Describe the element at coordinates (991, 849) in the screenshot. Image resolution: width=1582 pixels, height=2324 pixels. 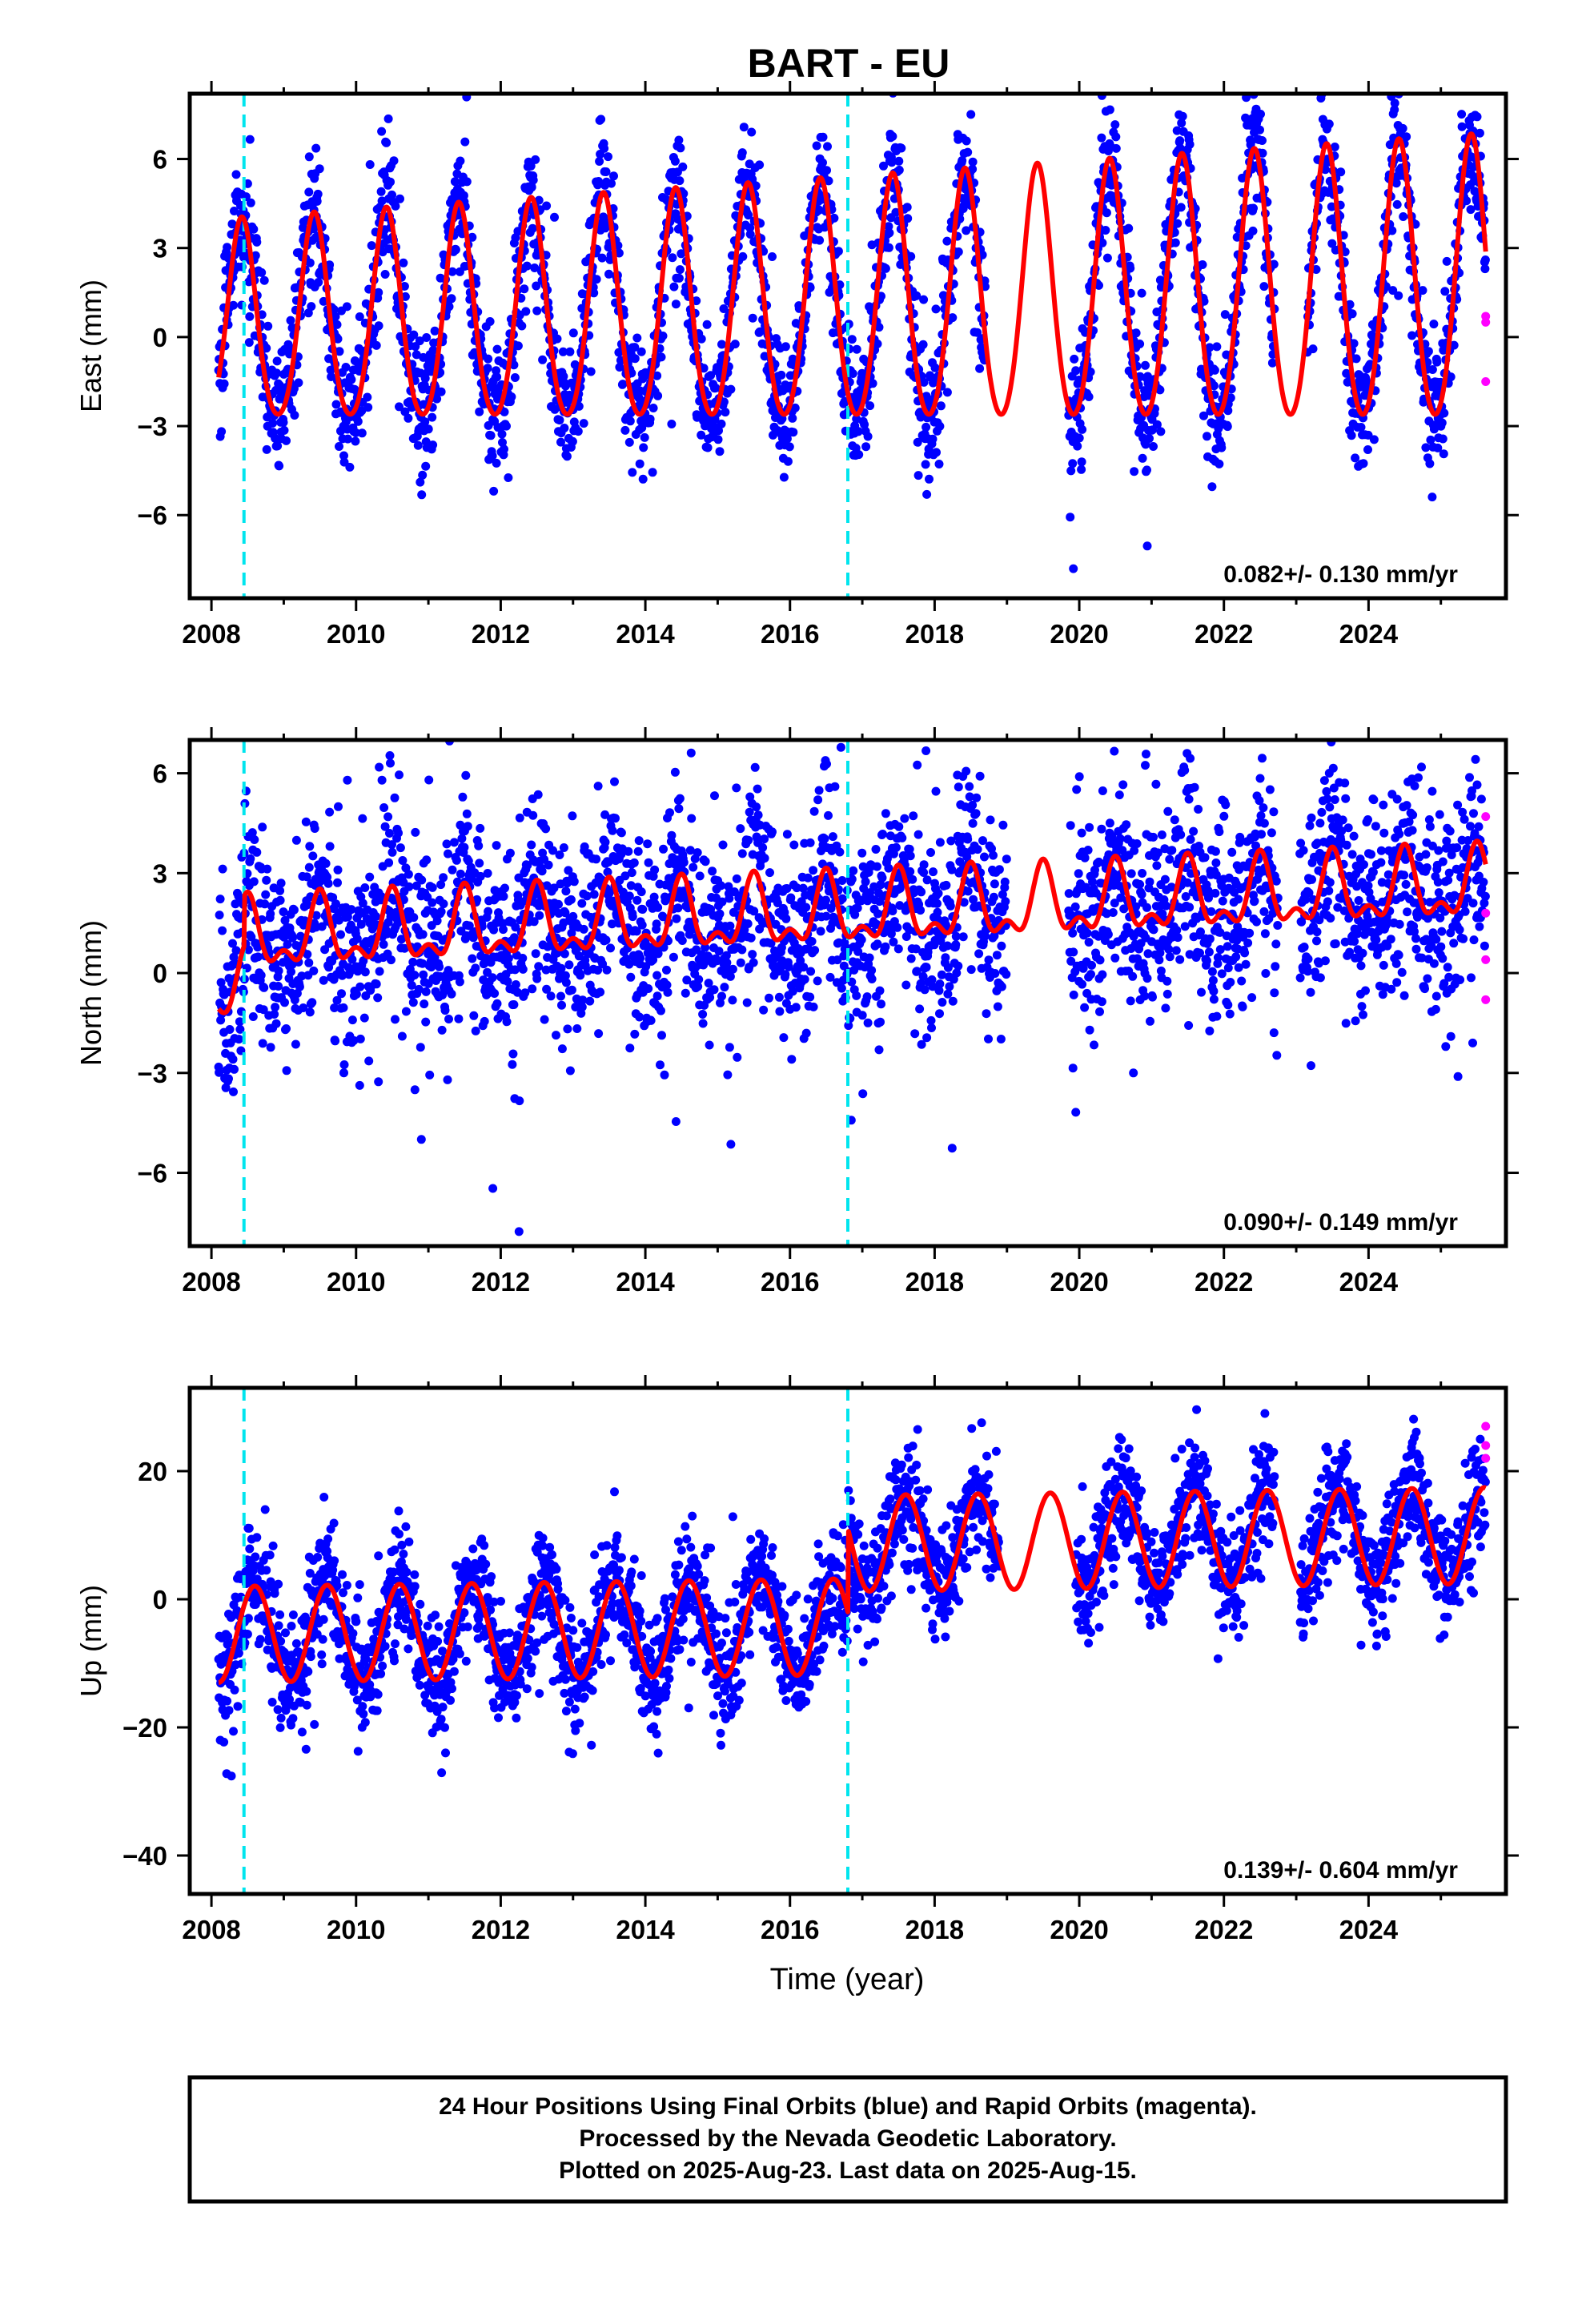
I see `final-point-1945` at that location.